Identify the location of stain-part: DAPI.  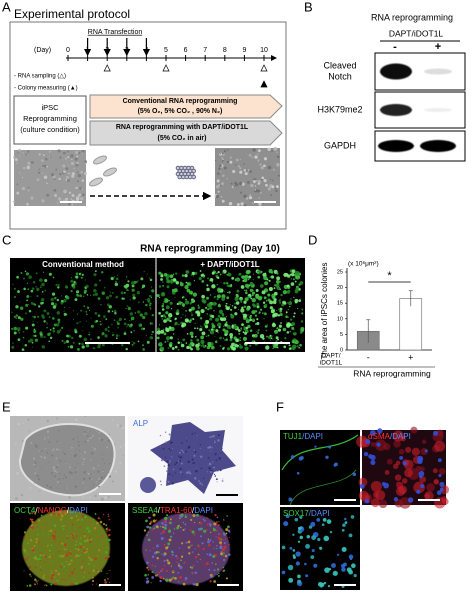
(78, 510).